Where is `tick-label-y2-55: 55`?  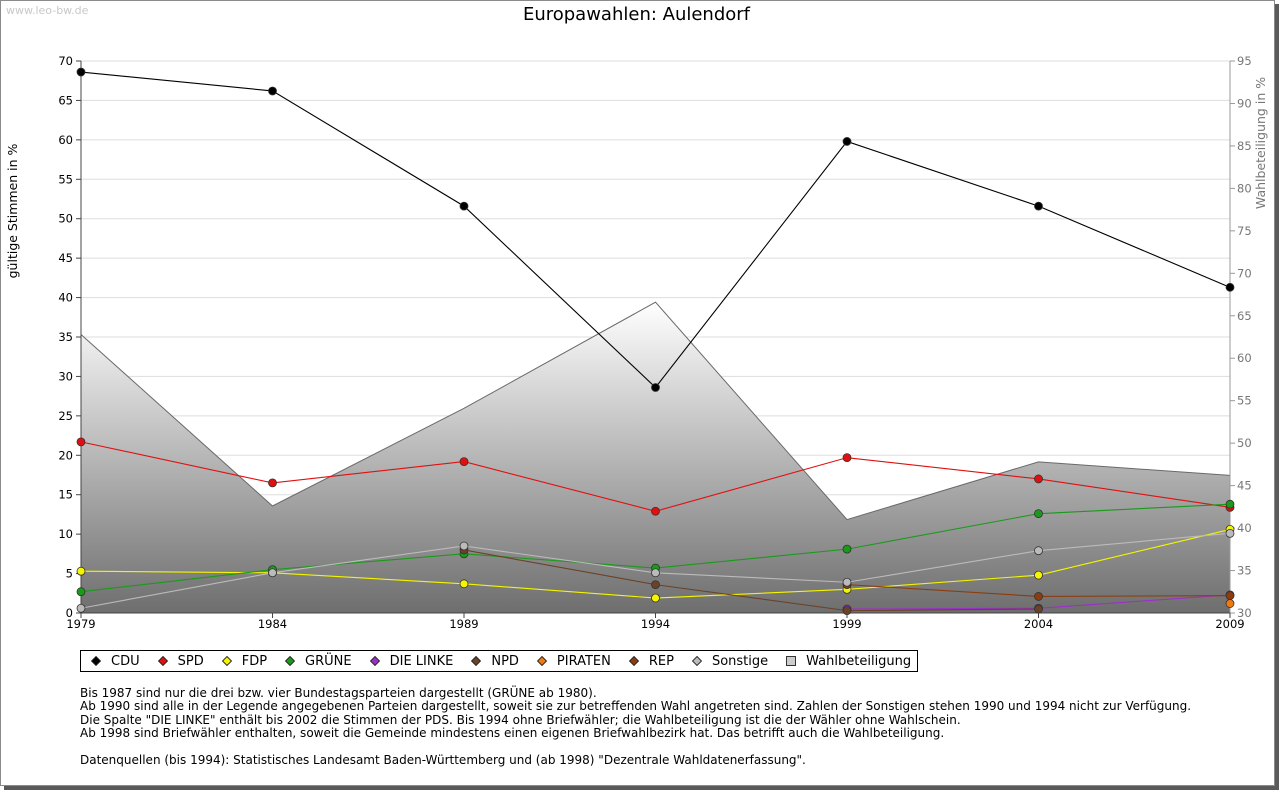
tick-label-y2-55: 55 is located at coordinates (1244, 401).